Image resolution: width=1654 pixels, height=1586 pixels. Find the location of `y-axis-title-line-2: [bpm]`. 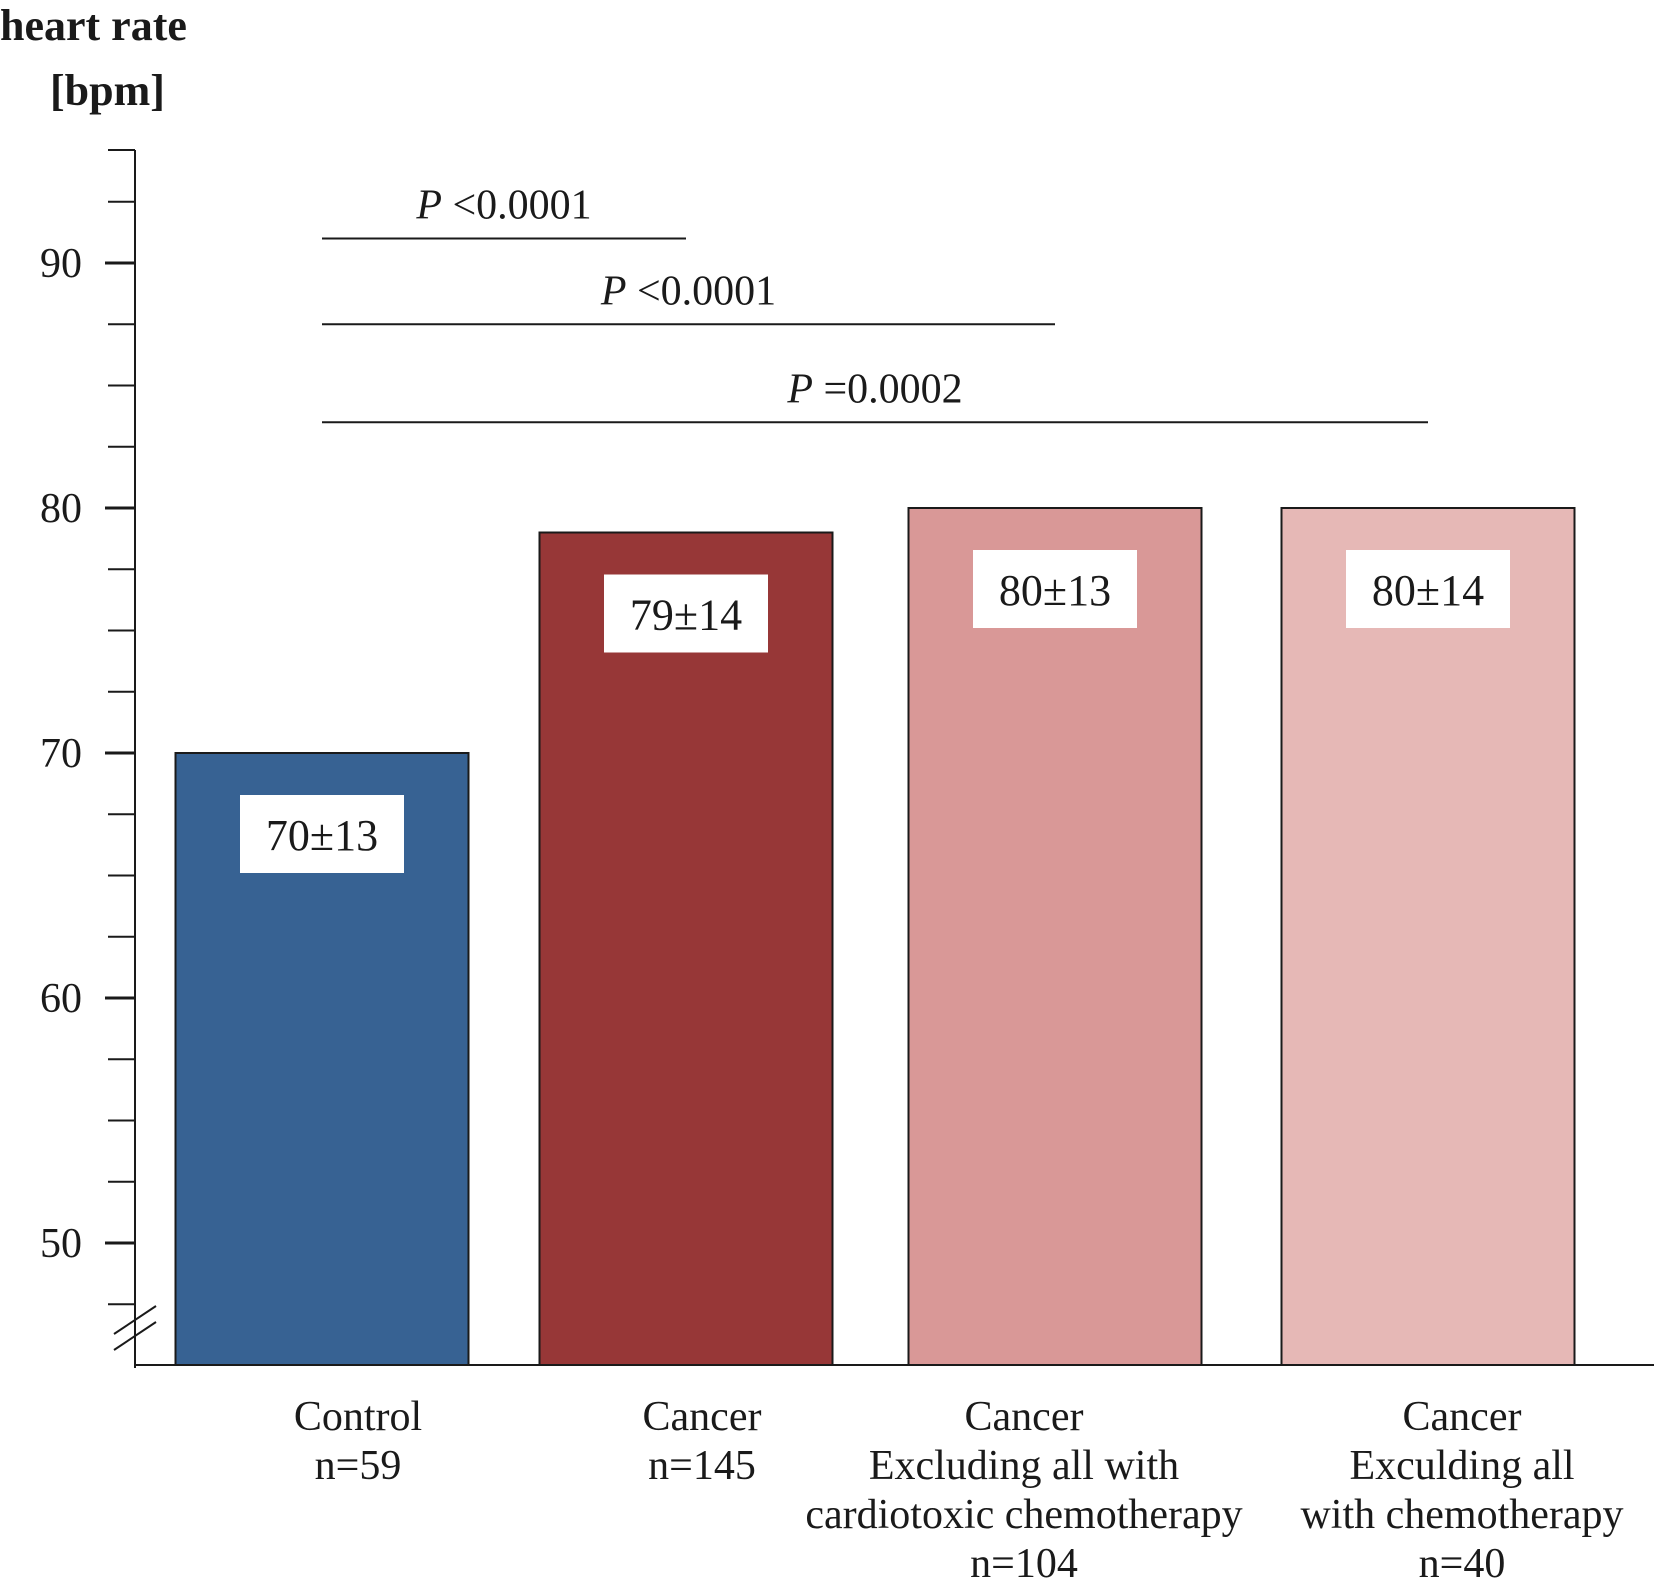

y-axis-title-line-2: [bpm] is located at coordinates (107, 90).